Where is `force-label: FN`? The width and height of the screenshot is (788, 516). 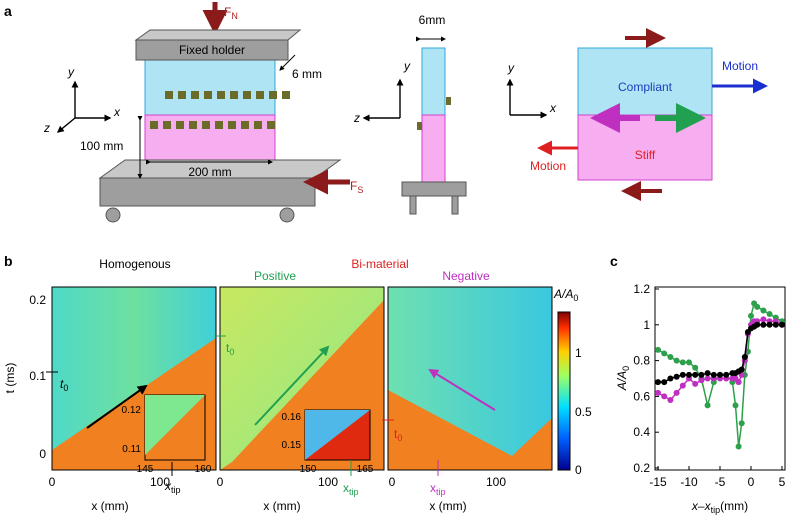
force-label: FN is located at coordinates (231, 13).